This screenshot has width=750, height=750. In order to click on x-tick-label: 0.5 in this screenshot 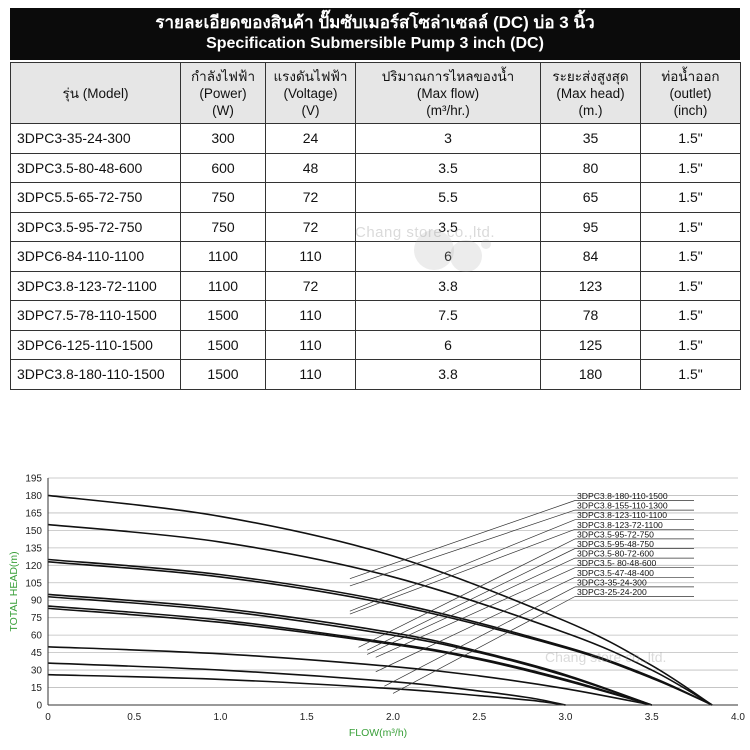, I will do `click(134, 717)`.